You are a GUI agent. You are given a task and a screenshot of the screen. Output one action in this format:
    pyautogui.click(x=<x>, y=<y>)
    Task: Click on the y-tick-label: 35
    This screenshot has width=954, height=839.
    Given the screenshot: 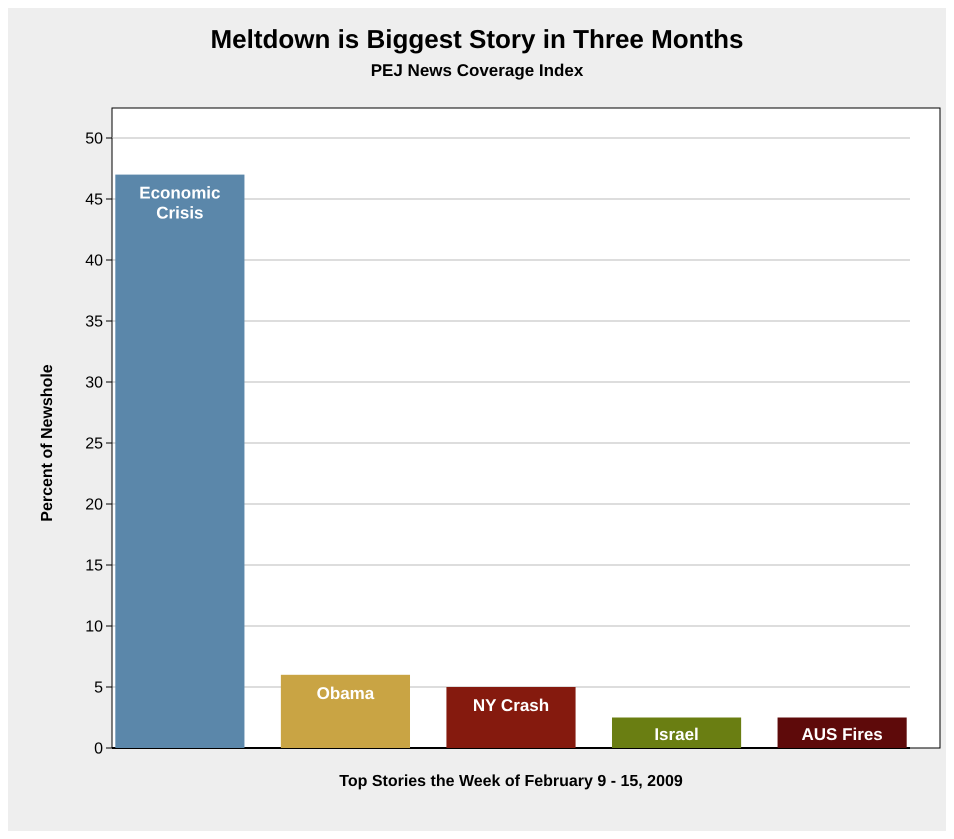 What is the action you would take?
    pyautogui.click(x=94, y=322)
    